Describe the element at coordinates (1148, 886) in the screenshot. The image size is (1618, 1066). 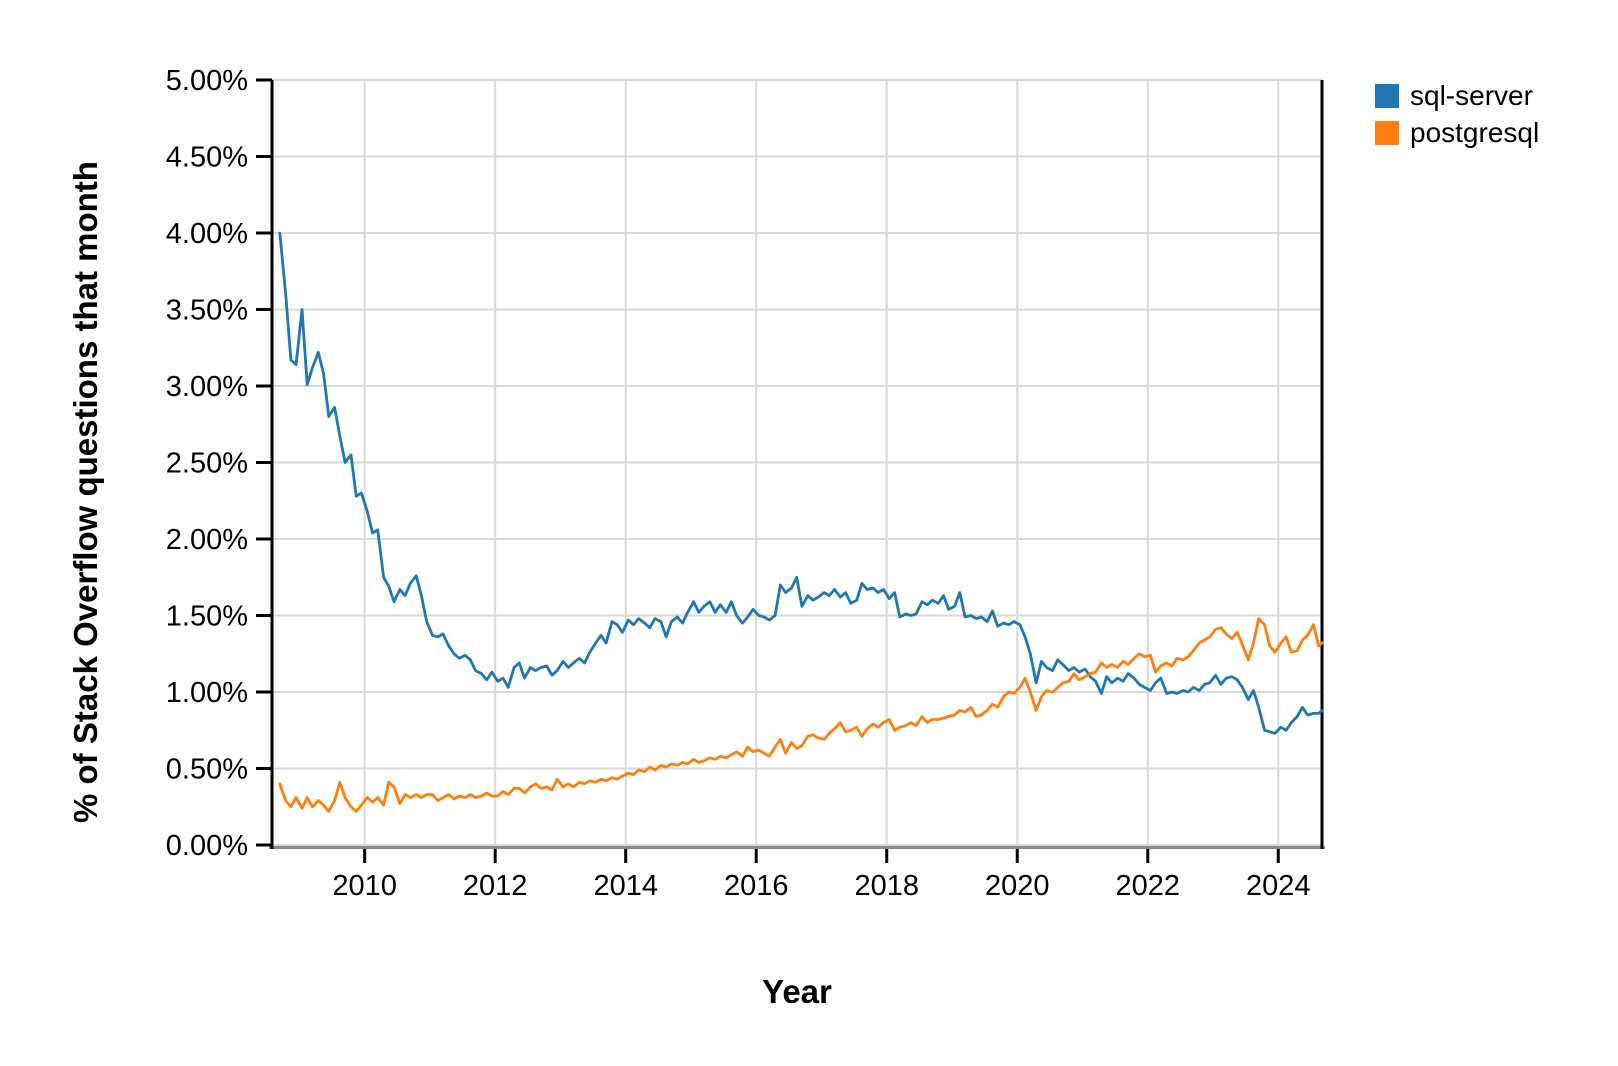
I see `x-tick-label: 2022` at that location.